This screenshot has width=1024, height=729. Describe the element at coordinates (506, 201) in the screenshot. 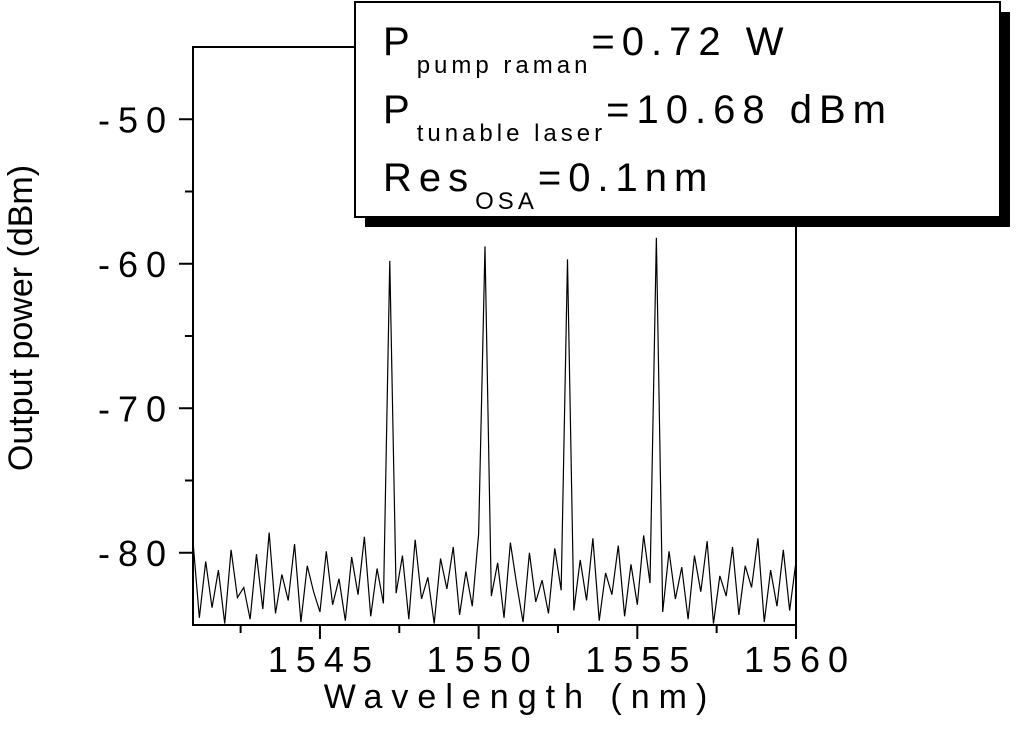

I see `annotation-sub: OSA` at that location.